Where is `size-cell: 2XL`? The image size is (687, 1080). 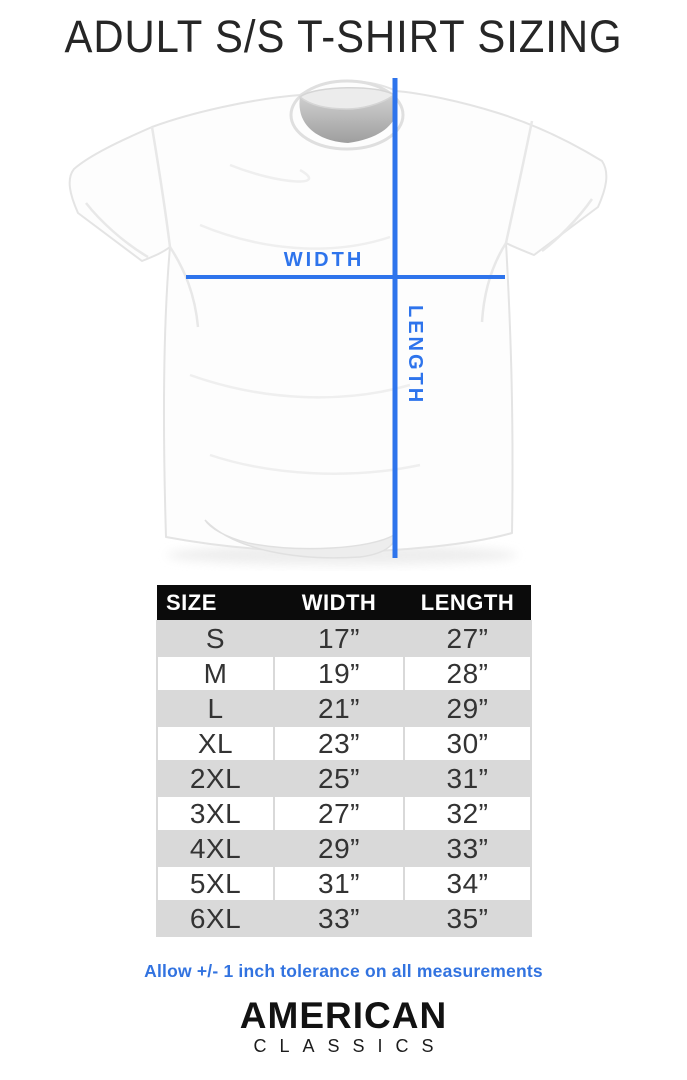 size-cell: 2XL is located at coordinates (215, 778).